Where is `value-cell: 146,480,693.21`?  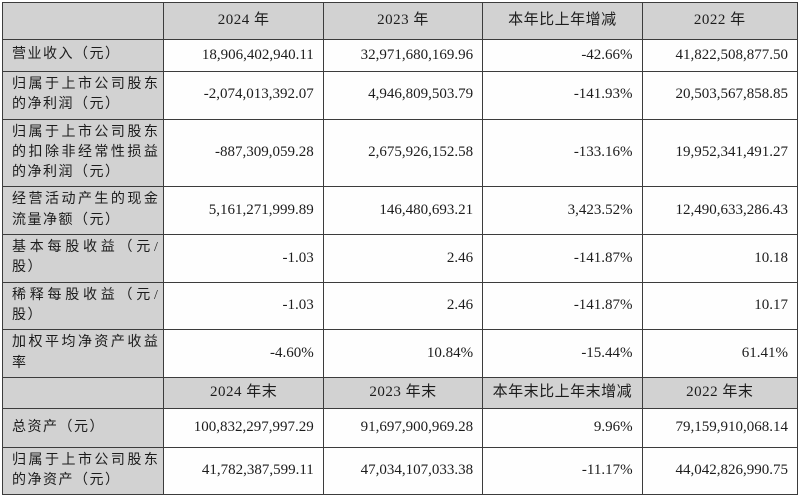 value-cell: 146,480,693.21 is located at coordinates (403, 211).